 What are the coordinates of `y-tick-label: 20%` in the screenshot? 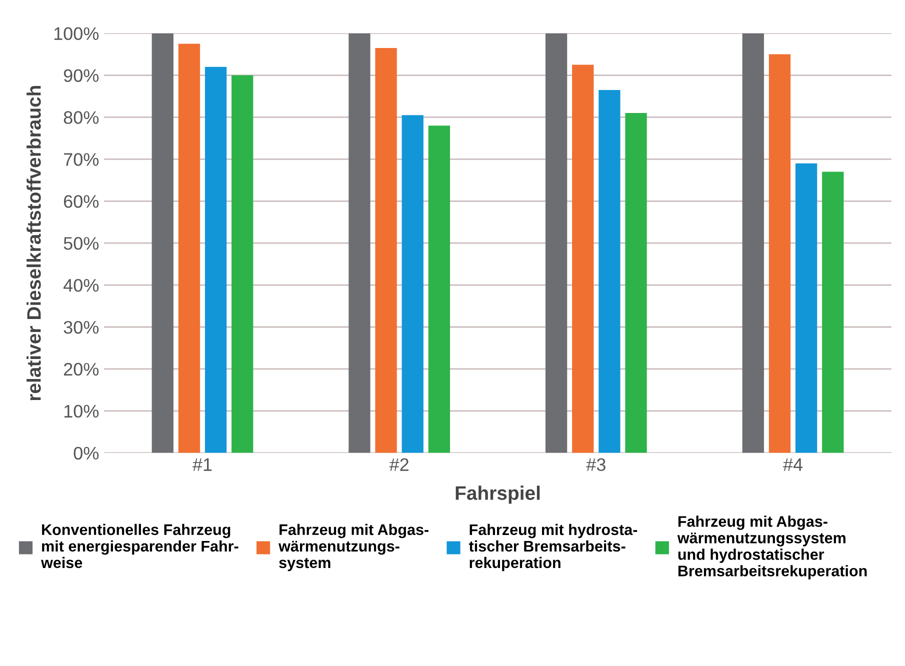 It's located at (81, 369).